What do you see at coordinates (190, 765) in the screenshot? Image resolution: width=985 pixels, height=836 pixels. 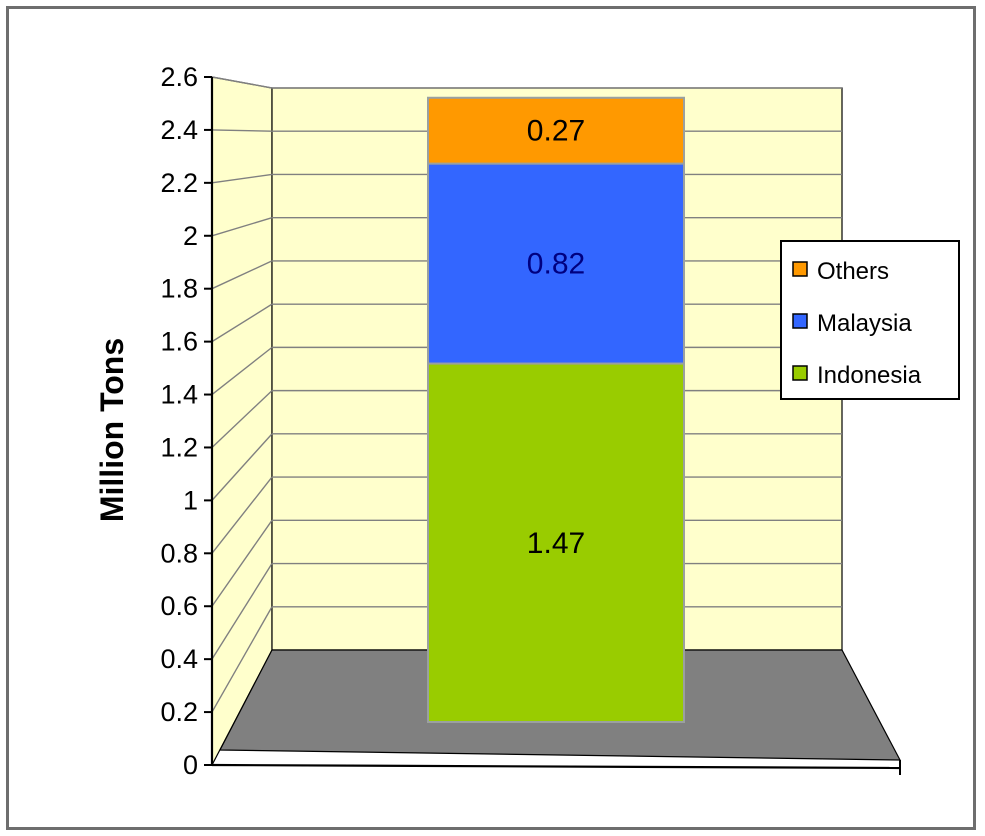 I see `y-tick-label: 0` at bounding box center [190, 765].